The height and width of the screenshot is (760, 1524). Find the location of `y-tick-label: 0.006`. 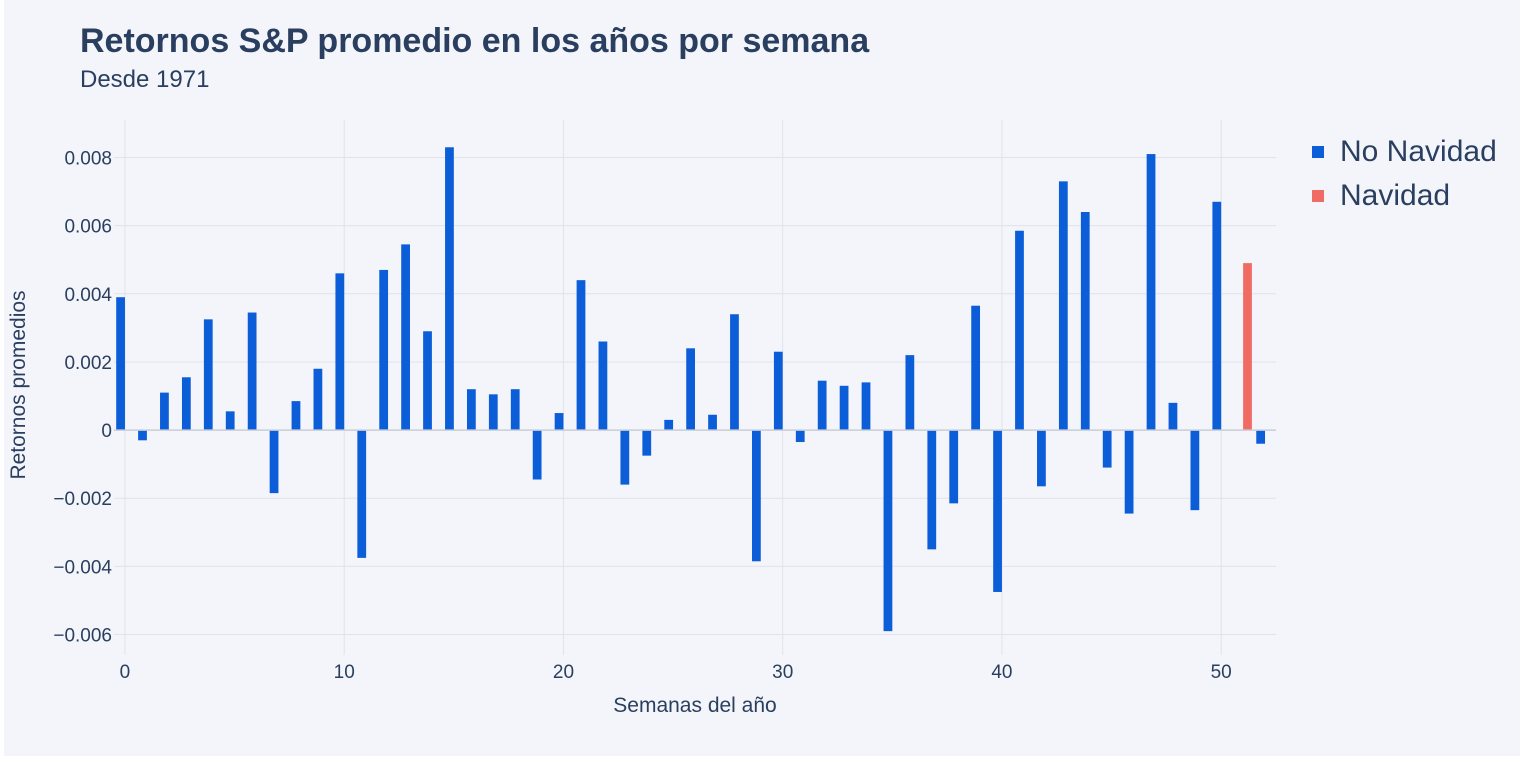

y-tick-label: 0.006 is located at coordinates (88, 227).